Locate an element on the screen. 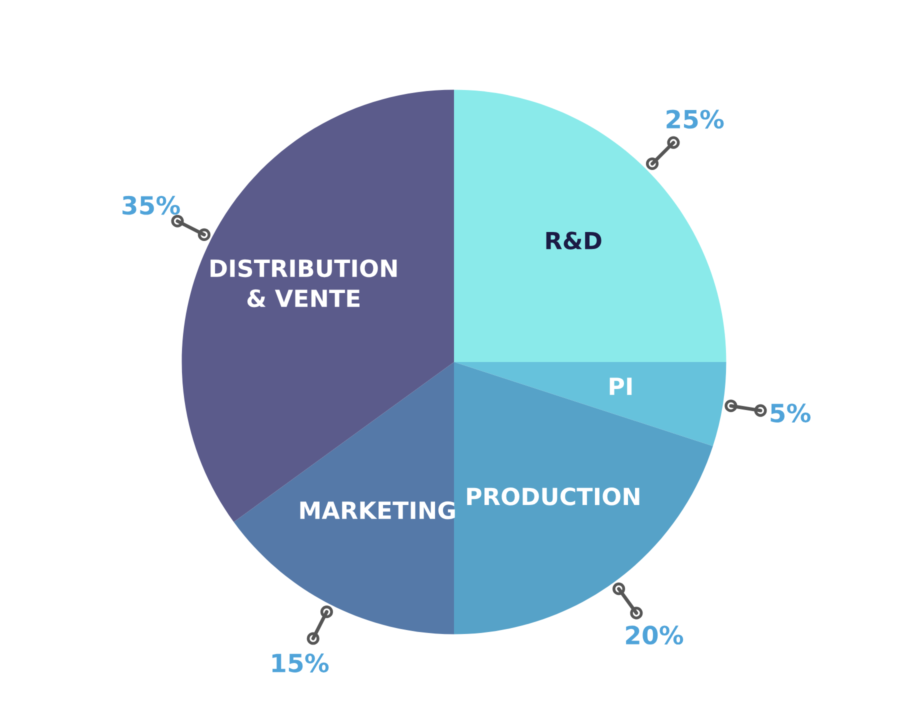 The image size is (908, 724). slice-label: PRODUCTION is located at coordinates (553, 497).